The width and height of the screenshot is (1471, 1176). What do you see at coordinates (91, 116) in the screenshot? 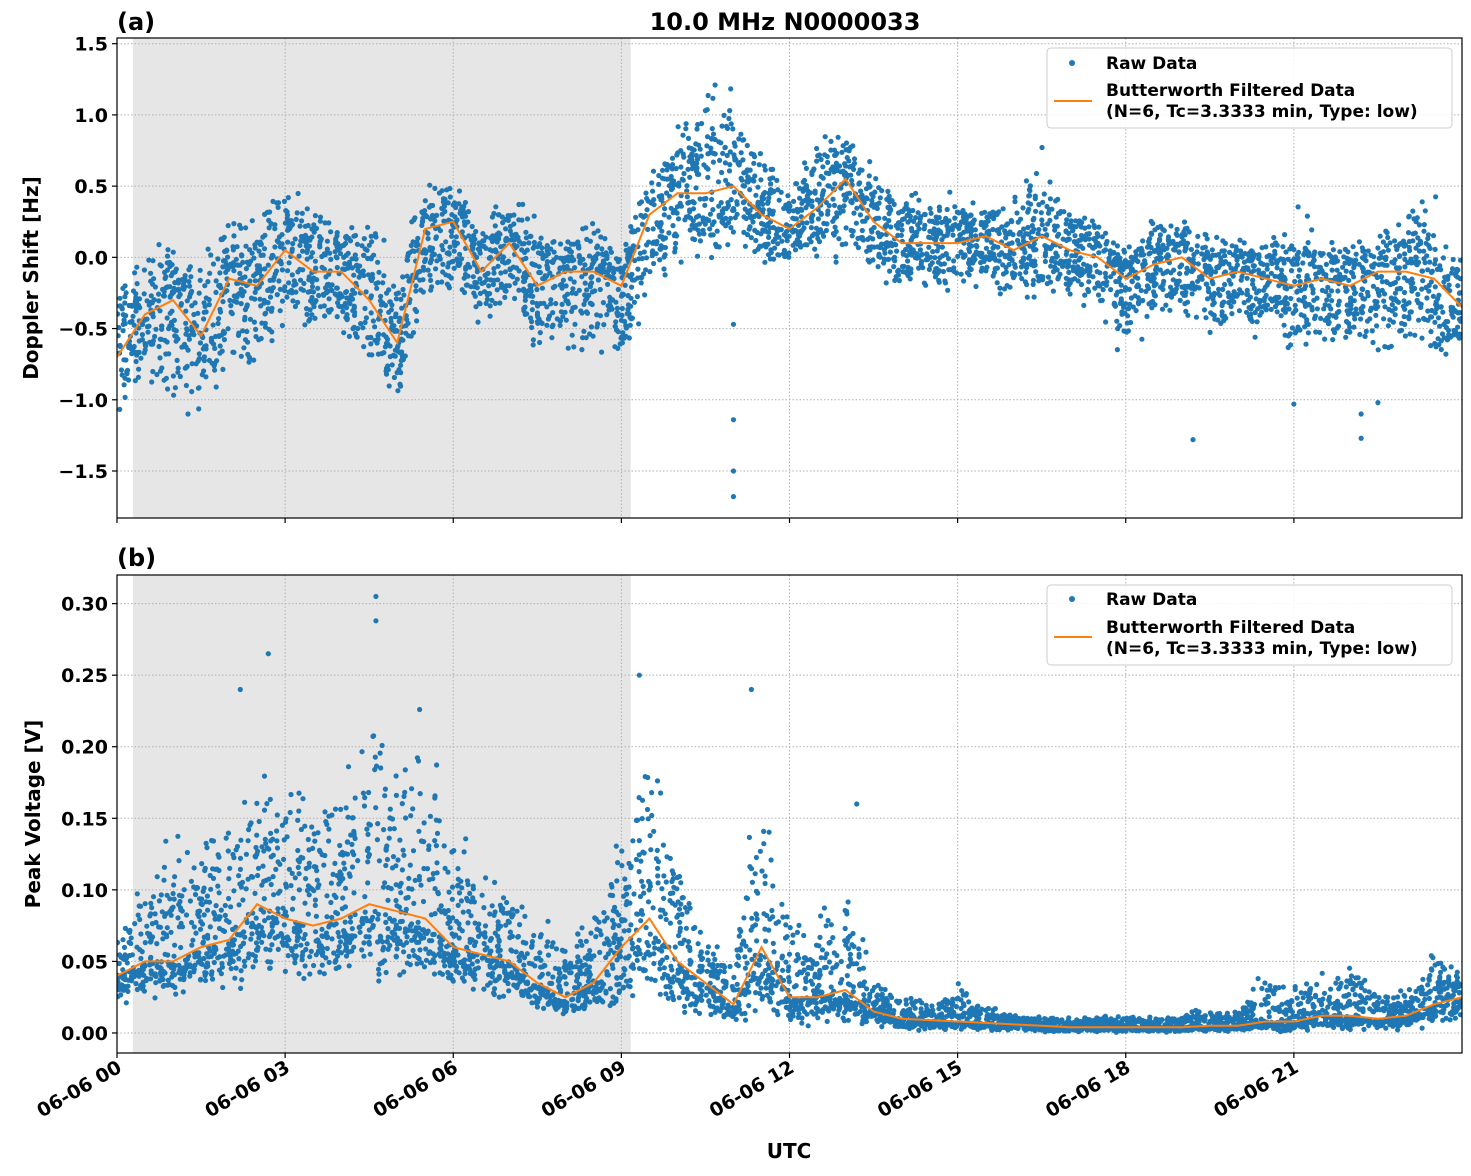
I see `y-tick-label: 1.0` at bounding box center [91, 116].